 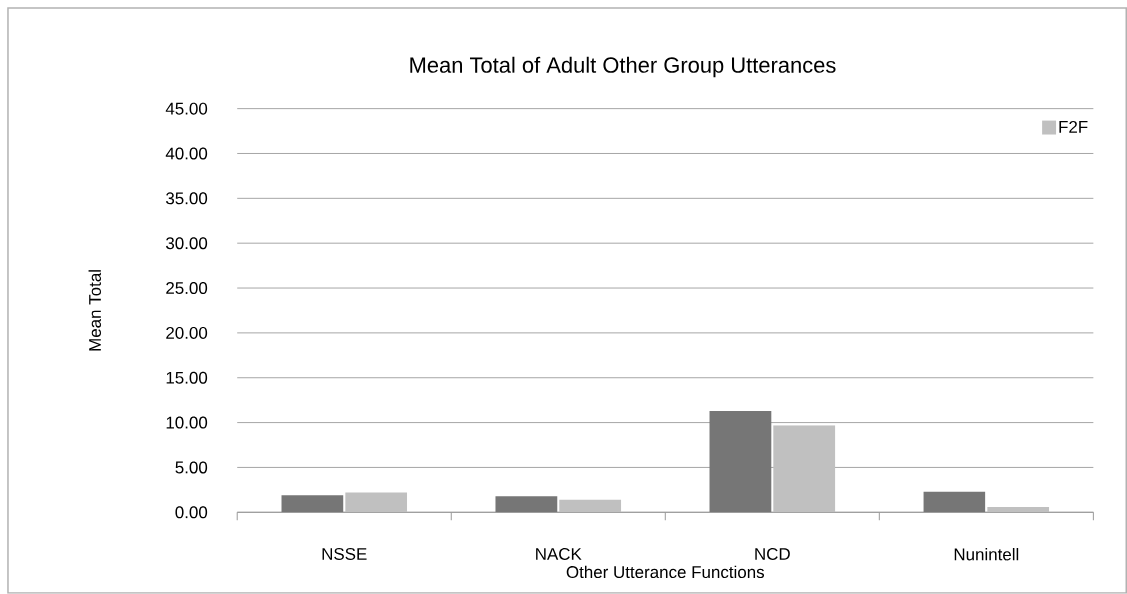 What do you see at coordinates (665, 572) in the screenshot?
I see `x-axis-title: Other Utterance Functions` at bounding box center [665, 572].